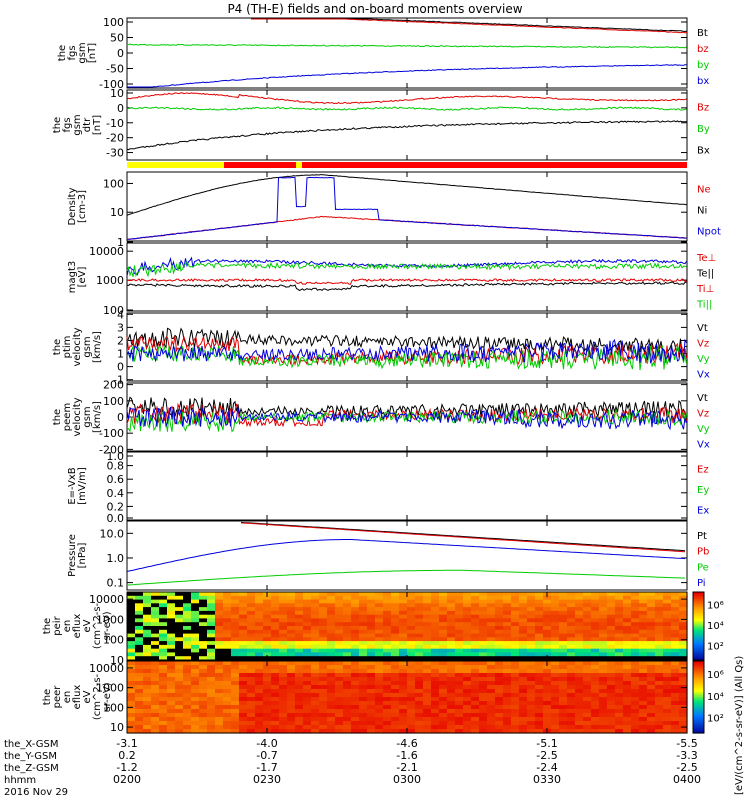 The width and height of the screenshot is (750, 800). What do you see at coordinates (116, 558) in the screenshot?
I see `y-tick-label: 1.0` at bounding box center [116, 558].